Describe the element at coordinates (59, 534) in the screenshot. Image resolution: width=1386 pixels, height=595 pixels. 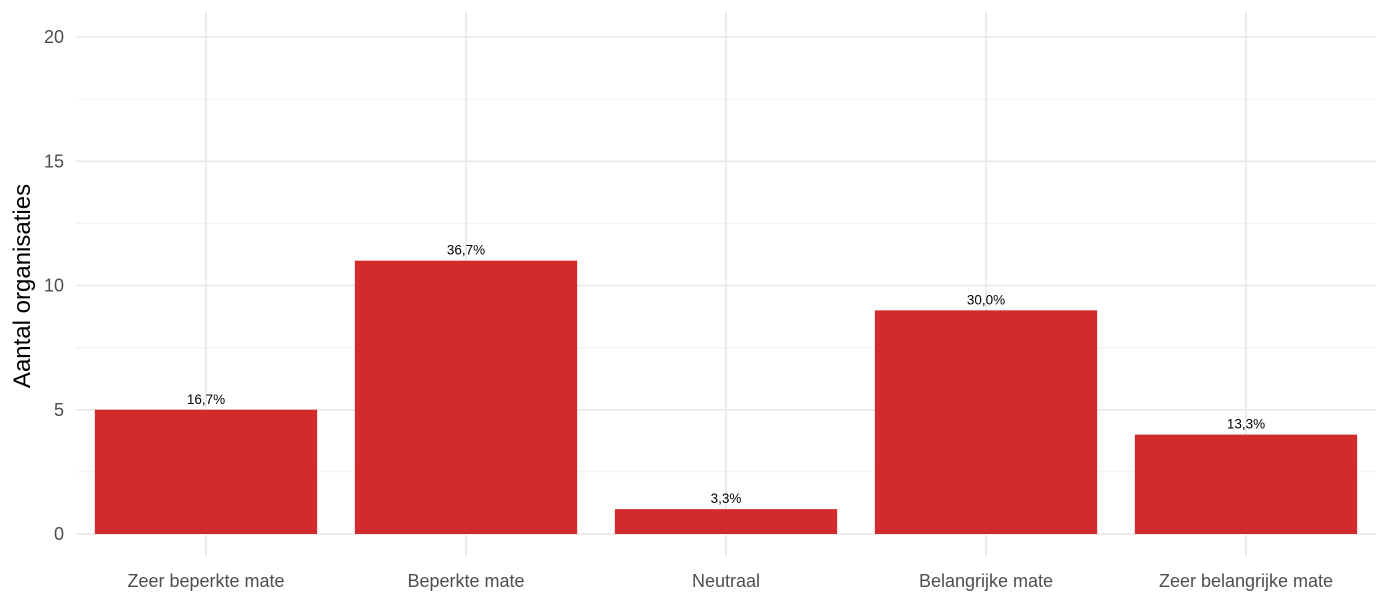
I see `y-tick-label: 0` at that location.